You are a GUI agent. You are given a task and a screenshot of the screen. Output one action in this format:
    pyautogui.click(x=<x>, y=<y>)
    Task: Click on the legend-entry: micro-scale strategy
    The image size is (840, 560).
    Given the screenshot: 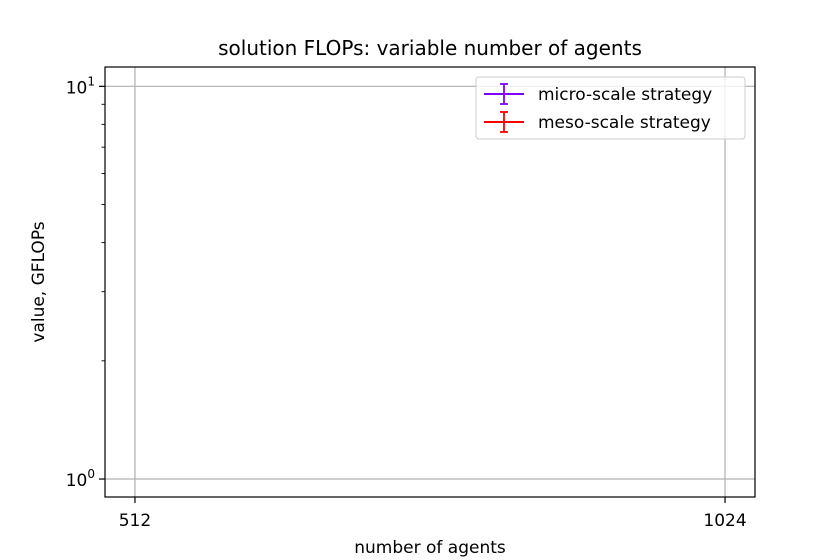 What is the action you would take?
    pyautogui.click(x=598, y=94)
    